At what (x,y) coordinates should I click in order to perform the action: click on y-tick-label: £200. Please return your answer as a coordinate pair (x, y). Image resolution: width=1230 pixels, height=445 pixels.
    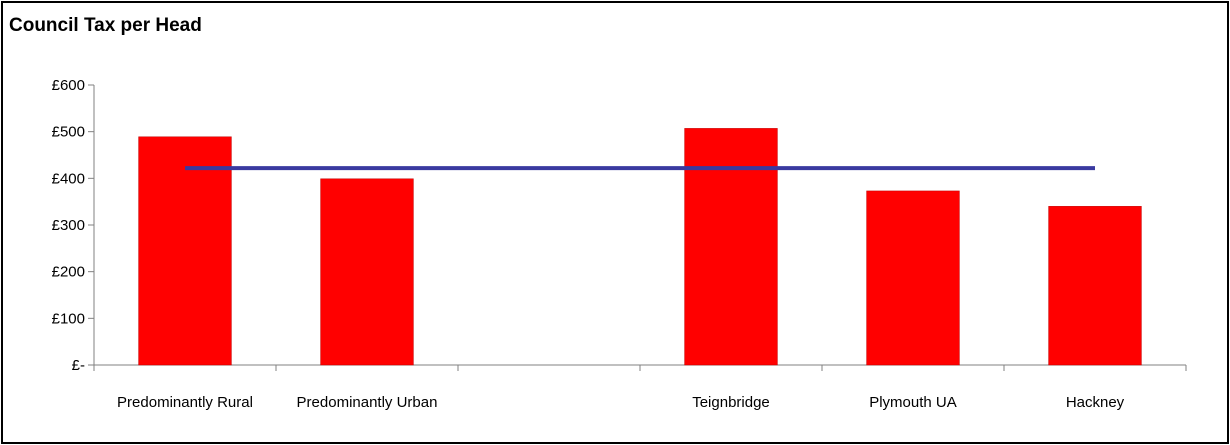
    Looking at the image, I should click on (68, 272).